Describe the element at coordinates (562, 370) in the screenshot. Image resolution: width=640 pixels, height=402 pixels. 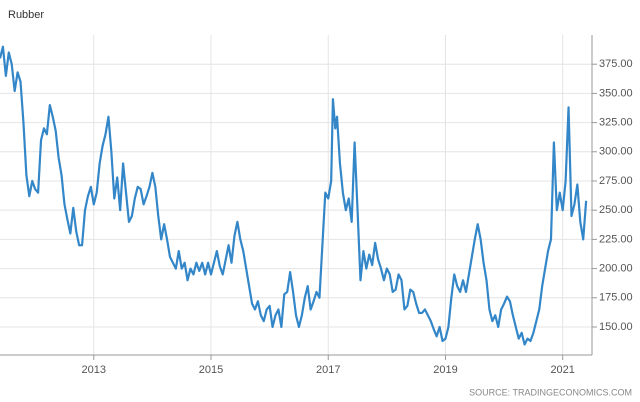
I see `x-tick-label: 2021` at that location.